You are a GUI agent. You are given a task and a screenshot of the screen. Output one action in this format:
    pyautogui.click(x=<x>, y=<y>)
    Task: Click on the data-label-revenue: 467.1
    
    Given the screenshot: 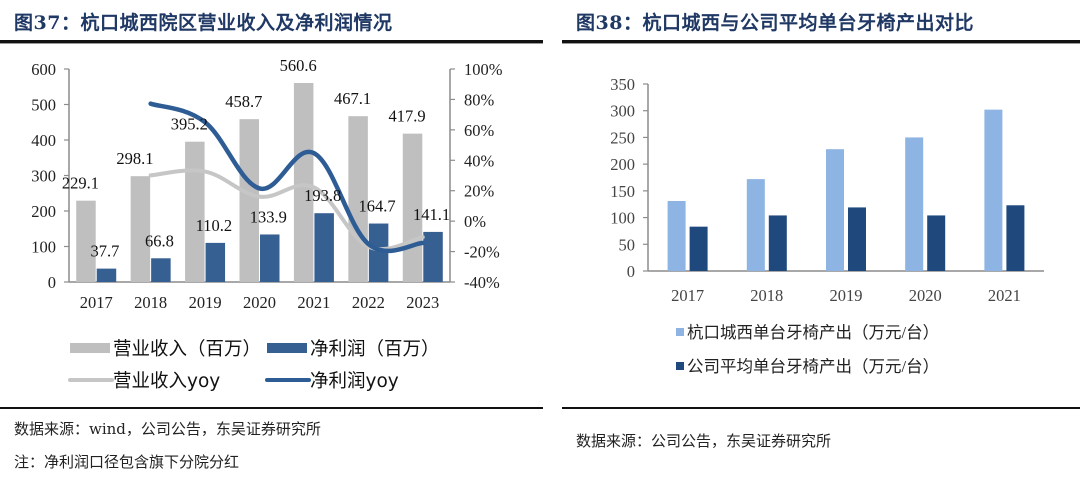 What is the action you would take?
    pyautogui.click(x=352, y=98)
    